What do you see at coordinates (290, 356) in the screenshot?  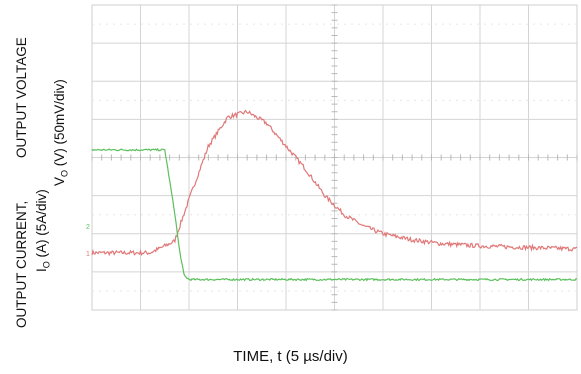 I see `x-axis-label: TIME, t (5 µs/div)` at bounding box center [290, 356].